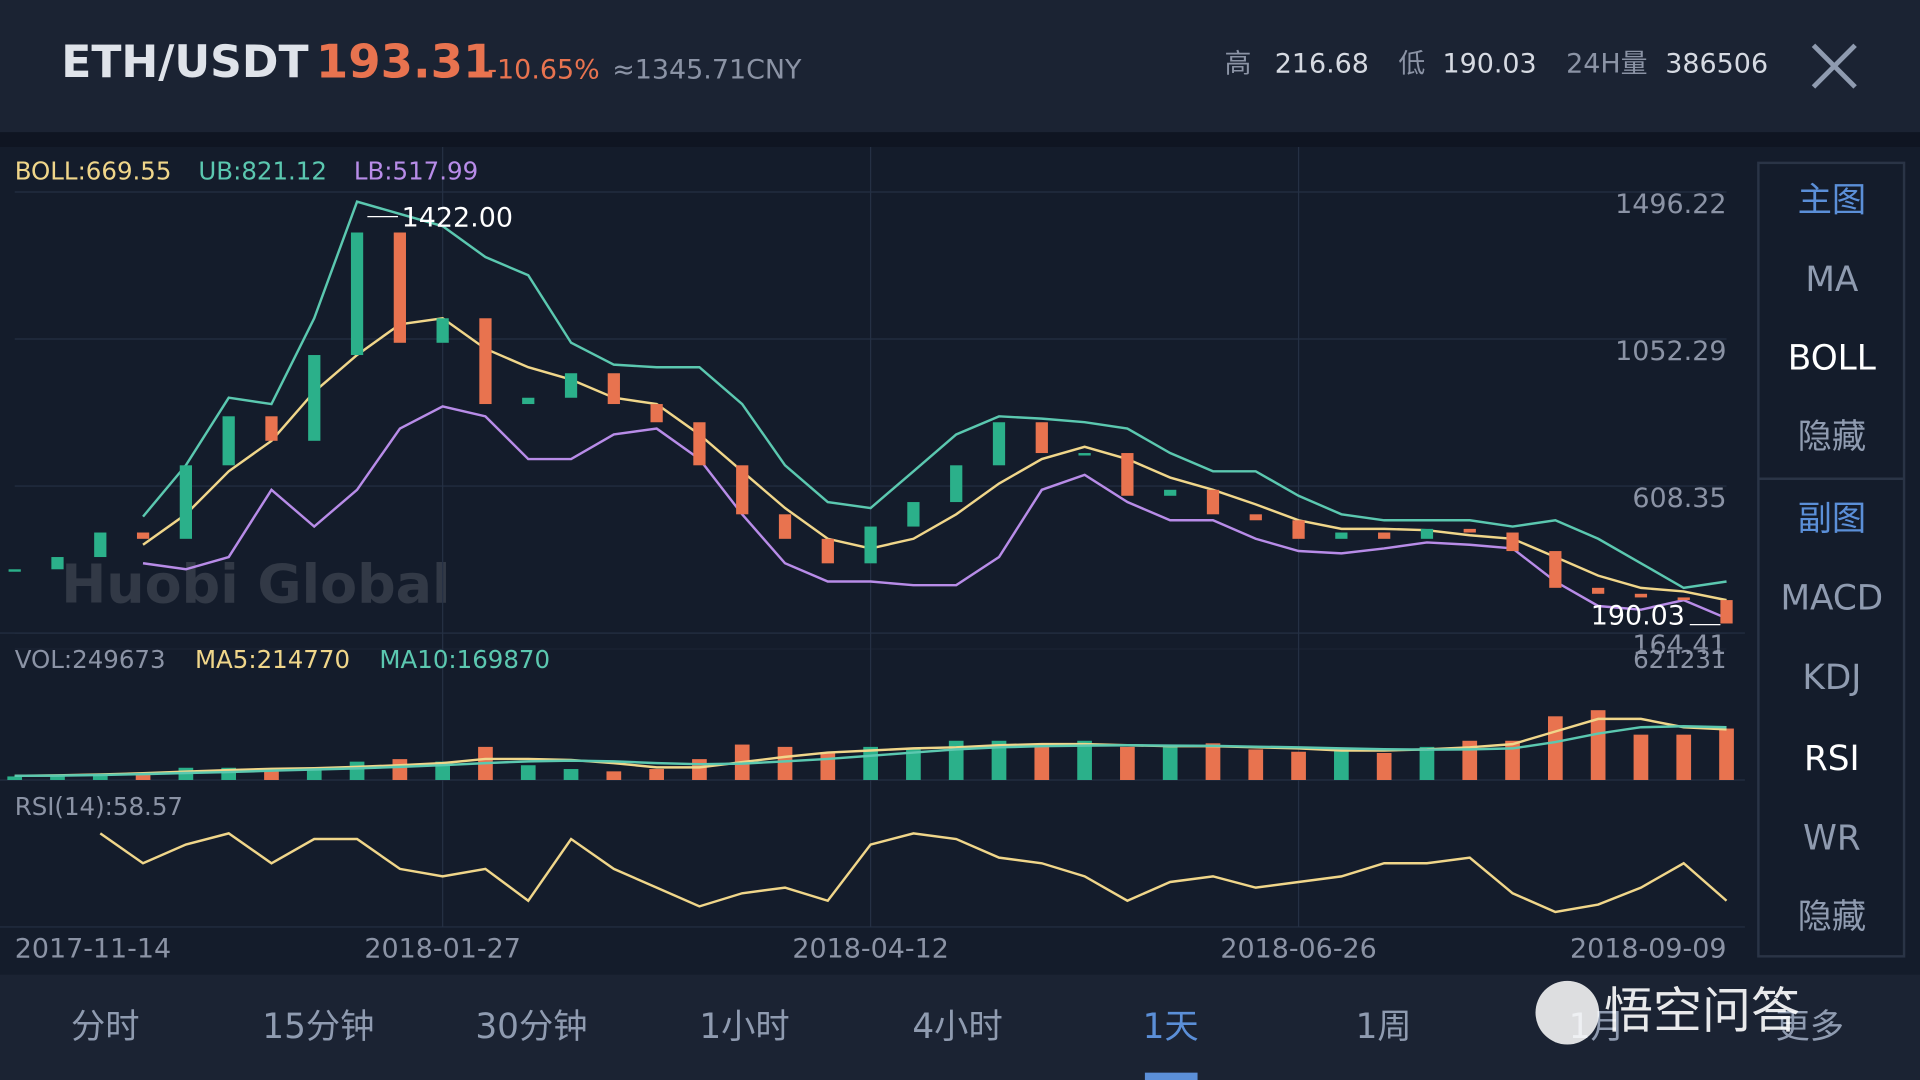  I want to click on close-icon, so click(1834, 66).